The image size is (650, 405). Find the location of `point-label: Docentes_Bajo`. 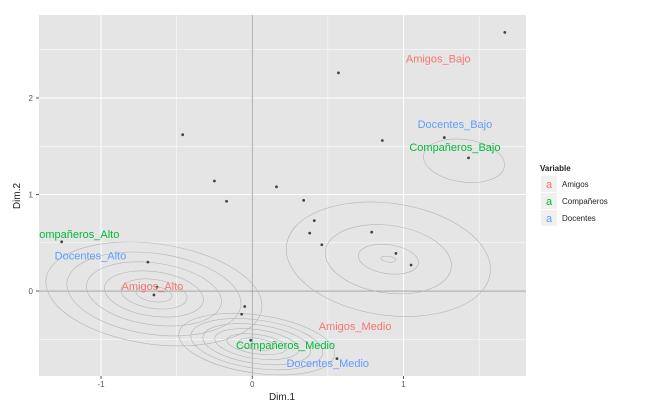

point-label: Docentes_Bajo is located at coordinates (455, 125).